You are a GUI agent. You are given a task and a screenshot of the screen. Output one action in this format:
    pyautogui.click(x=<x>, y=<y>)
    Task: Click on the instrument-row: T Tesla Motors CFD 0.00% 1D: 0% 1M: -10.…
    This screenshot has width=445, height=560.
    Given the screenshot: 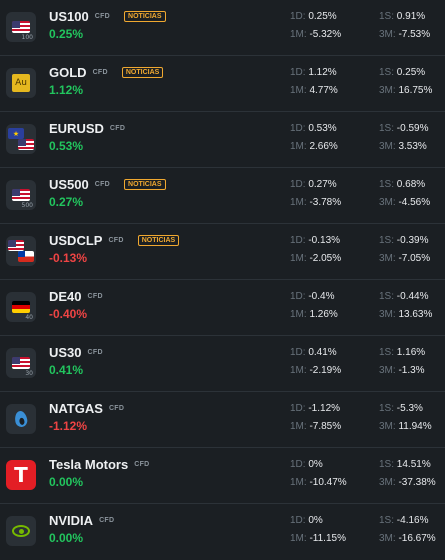 What is the action you would take?
    pyautogui.click(x=222, y=476)
    